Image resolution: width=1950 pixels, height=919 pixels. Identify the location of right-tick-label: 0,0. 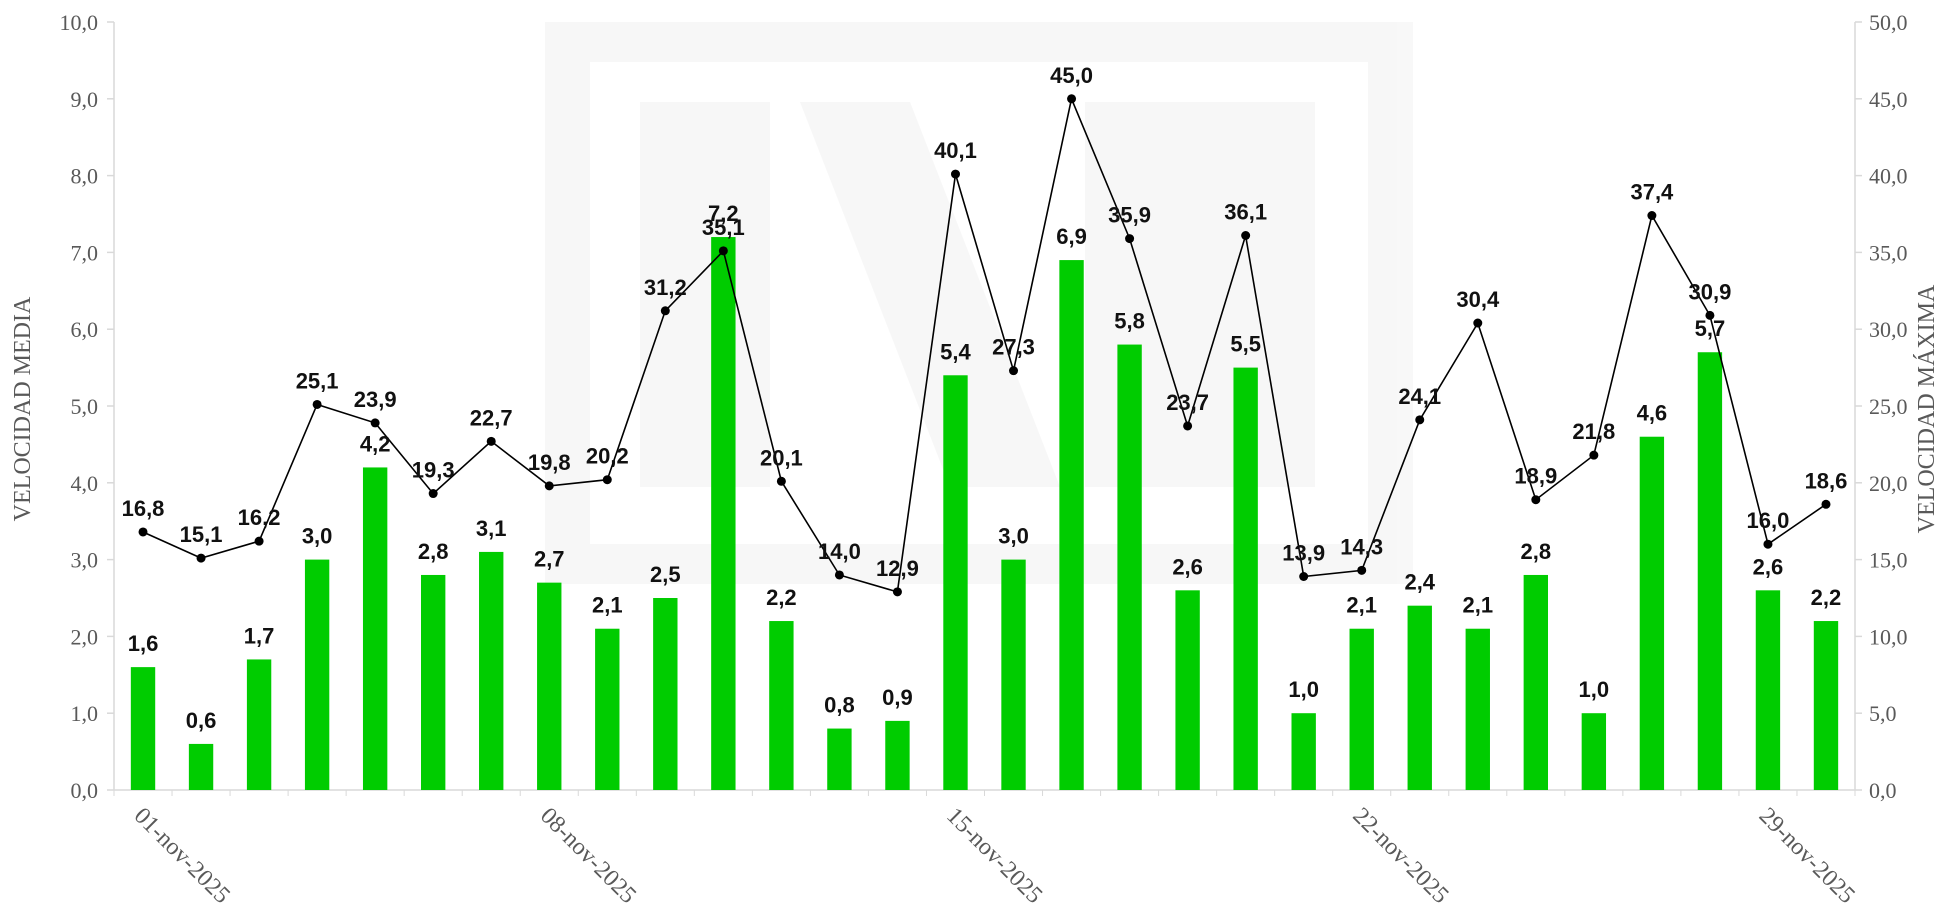
(1883, 790).